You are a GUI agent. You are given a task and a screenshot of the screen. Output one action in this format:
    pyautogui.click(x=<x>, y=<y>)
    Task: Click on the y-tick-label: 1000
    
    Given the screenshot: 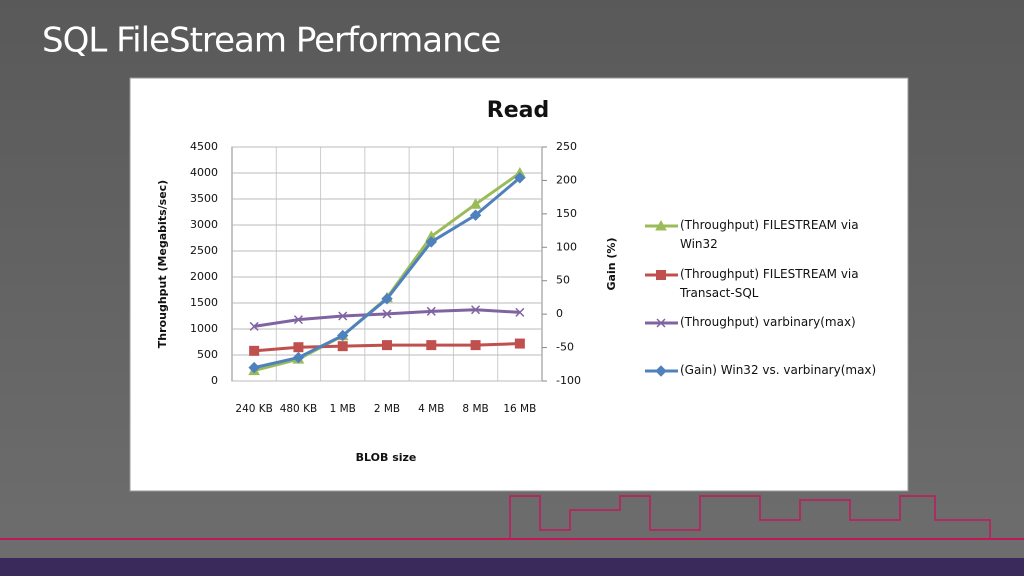 What is the action you would take?
    pyautogui.click(x=204, y=328)
    